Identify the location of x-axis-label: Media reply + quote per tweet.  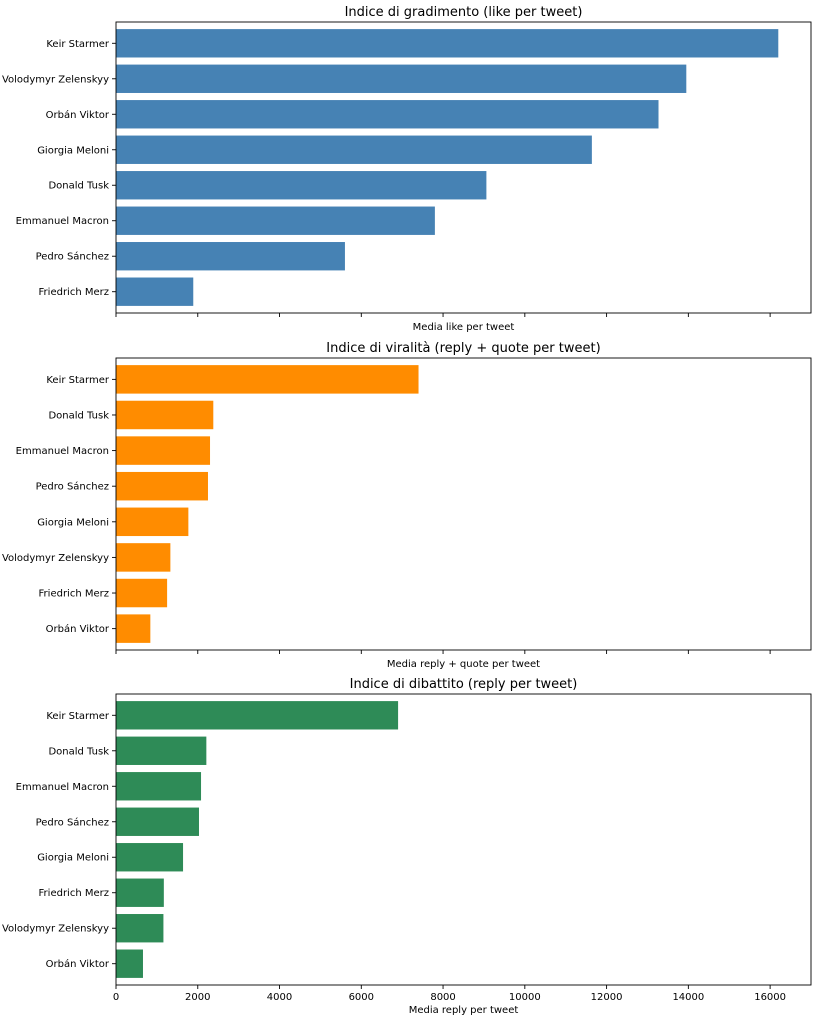
(463, 664).